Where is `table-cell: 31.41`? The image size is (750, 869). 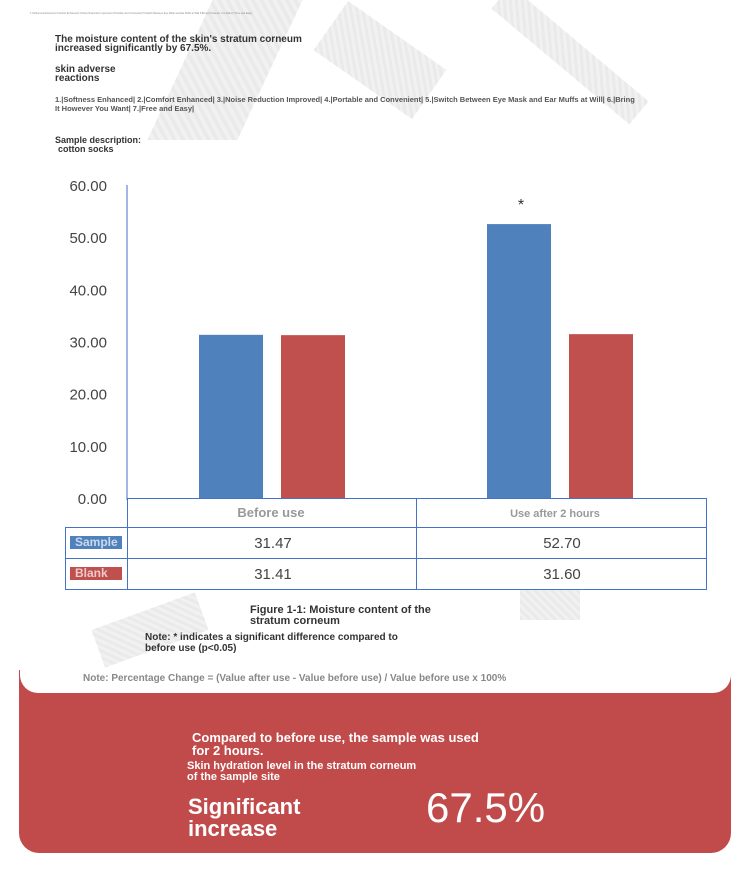 table-cell: 31.41 is located at coordinates (273, 574).